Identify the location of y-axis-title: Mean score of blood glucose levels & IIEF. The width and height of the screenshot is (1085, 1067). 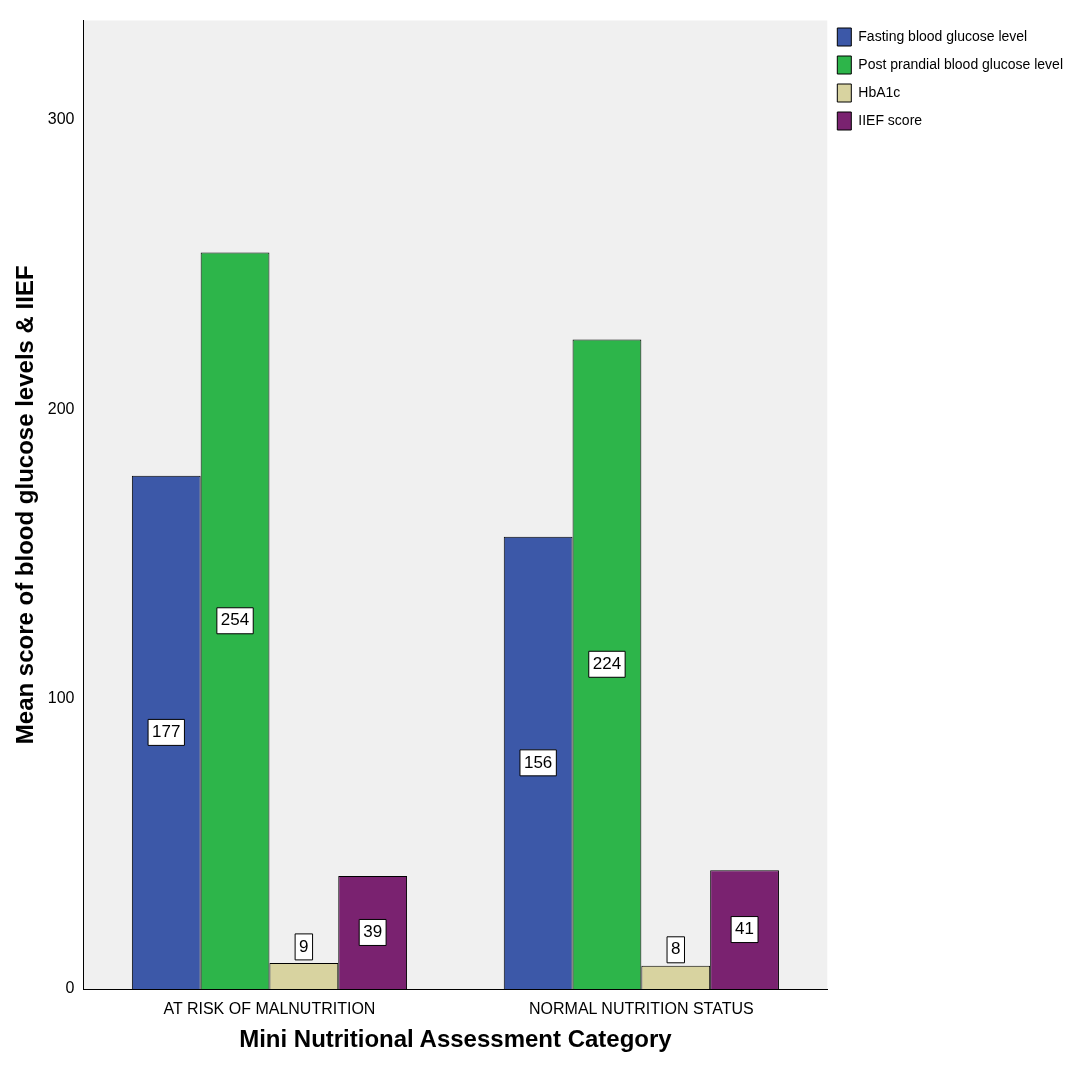
(25, 505).